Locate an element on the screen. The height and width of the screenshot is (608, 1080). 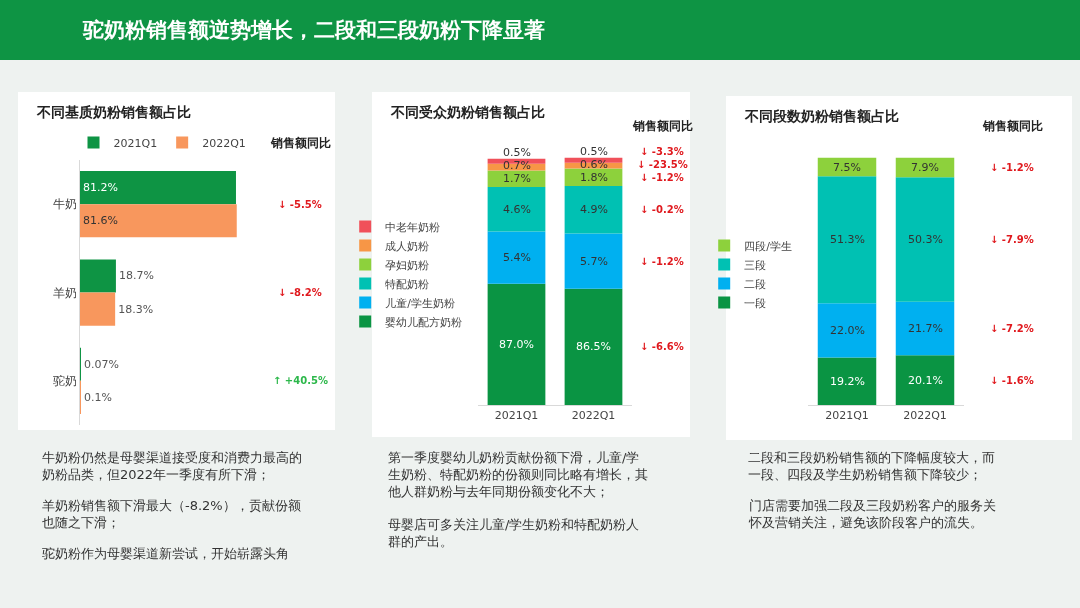
chart-subtitle: 不同基质奶粉销售额占比 is located at coordinates (113, 112).